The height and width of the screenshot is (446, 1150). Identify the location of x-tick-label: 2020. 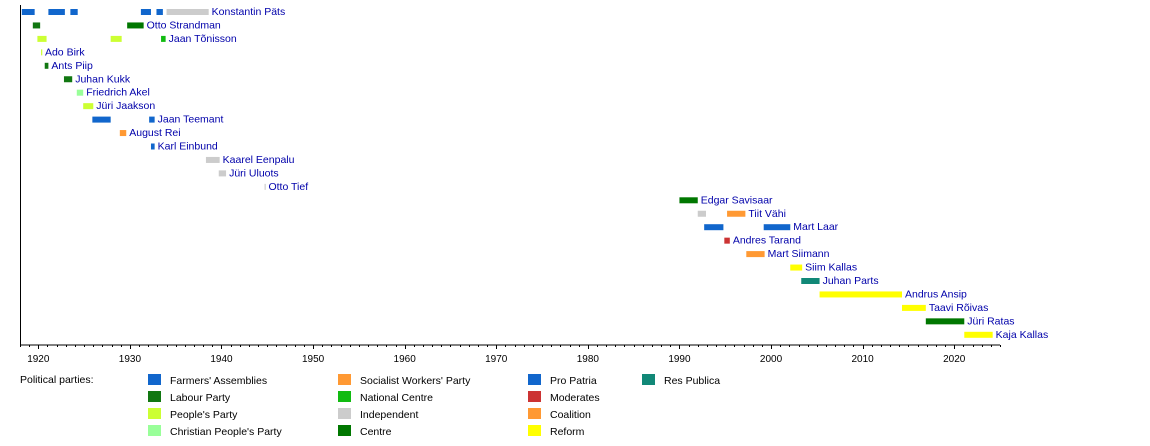
(954, 359).